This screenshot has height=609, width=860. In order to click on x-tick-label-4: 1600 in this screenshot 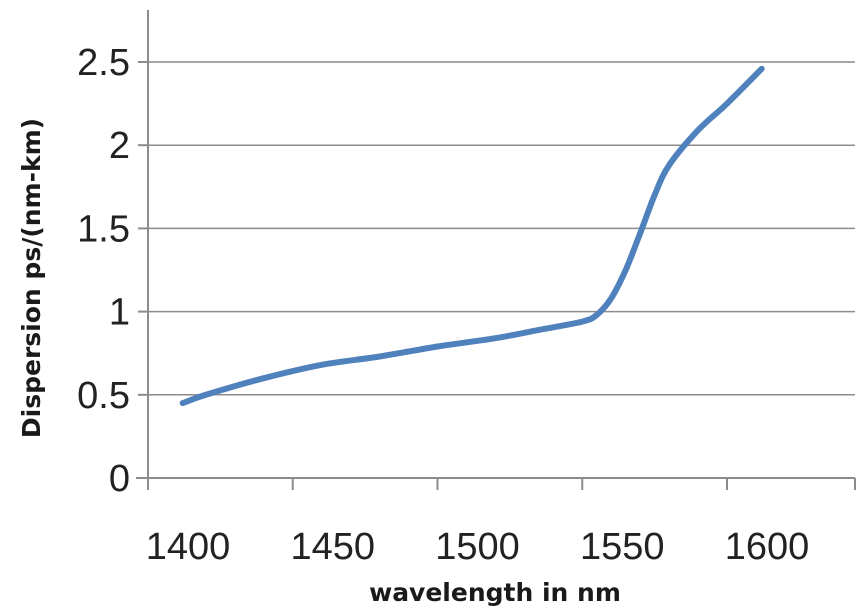, I will do `click(767, 547)`.